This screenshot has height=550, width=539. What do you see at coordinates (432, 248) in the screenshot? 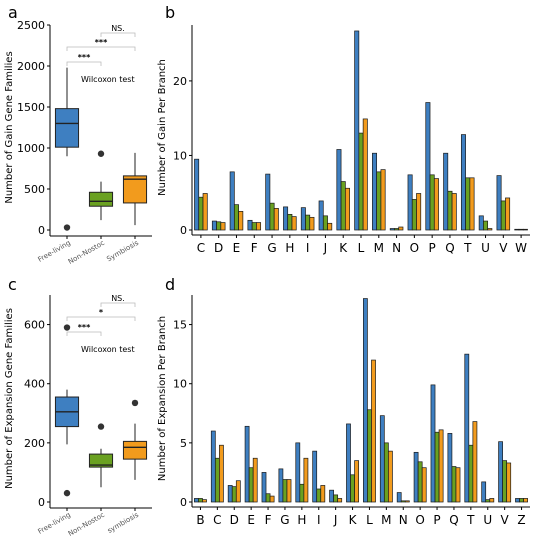
I see `x-tick-label-P: P` at bounding box center [432, 248].